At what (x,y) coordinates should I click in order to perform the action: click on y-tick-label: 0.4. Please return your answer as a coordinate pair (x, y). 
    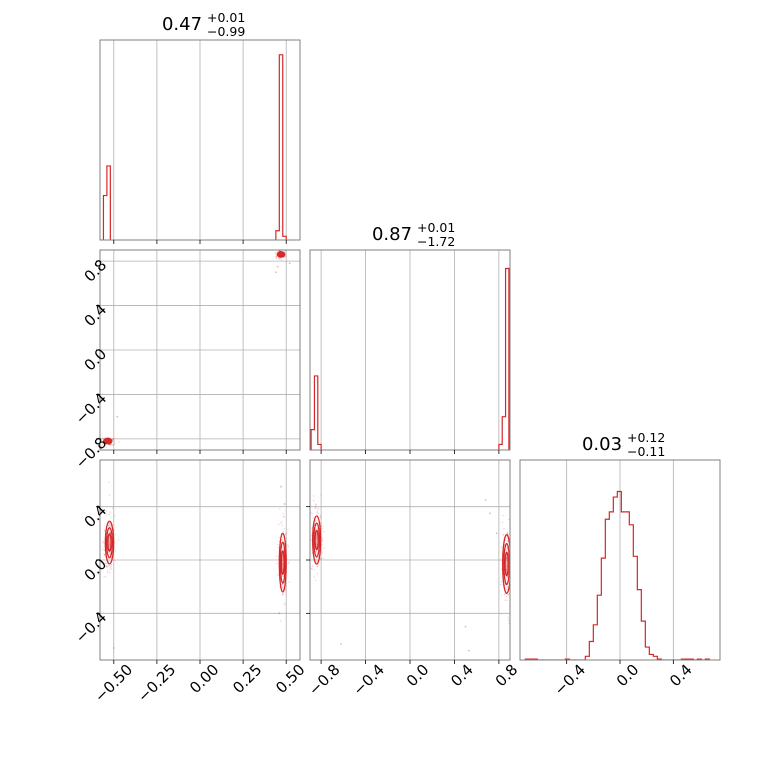
    Looking at the image, I should click on (96, 315).